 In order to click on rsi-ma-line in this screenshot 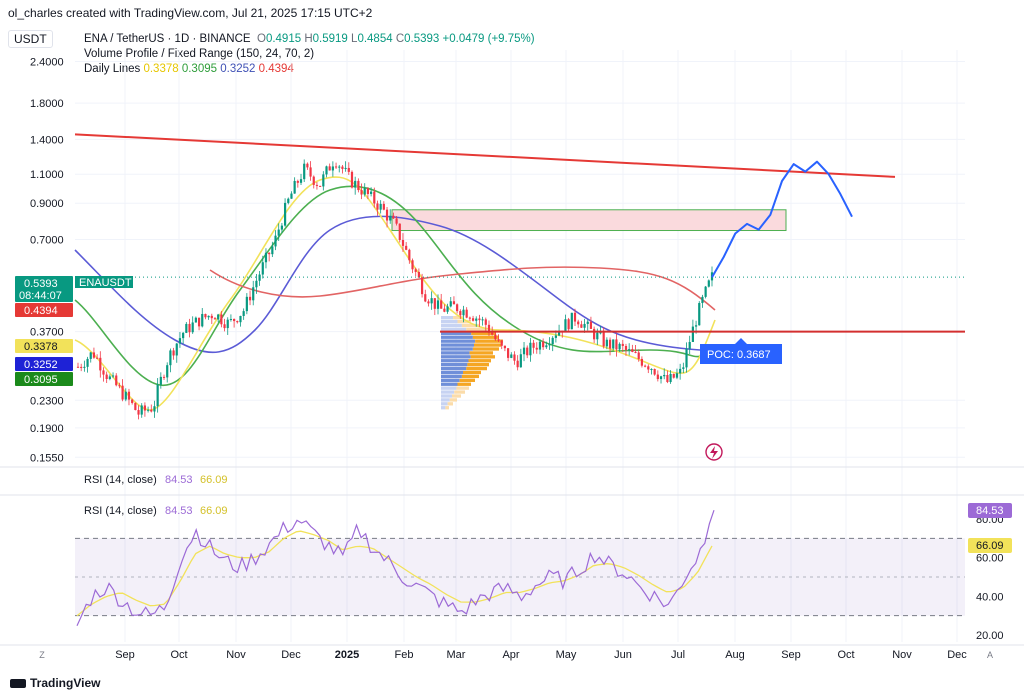, I will do `click(394, 573)`.